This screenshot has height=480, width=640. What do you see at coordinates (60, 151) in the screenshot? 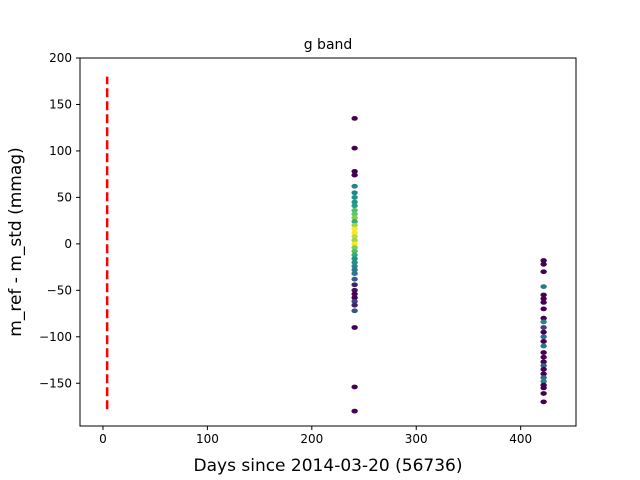
I see `y-tick-label: 100` at bounding box center [60, 151].